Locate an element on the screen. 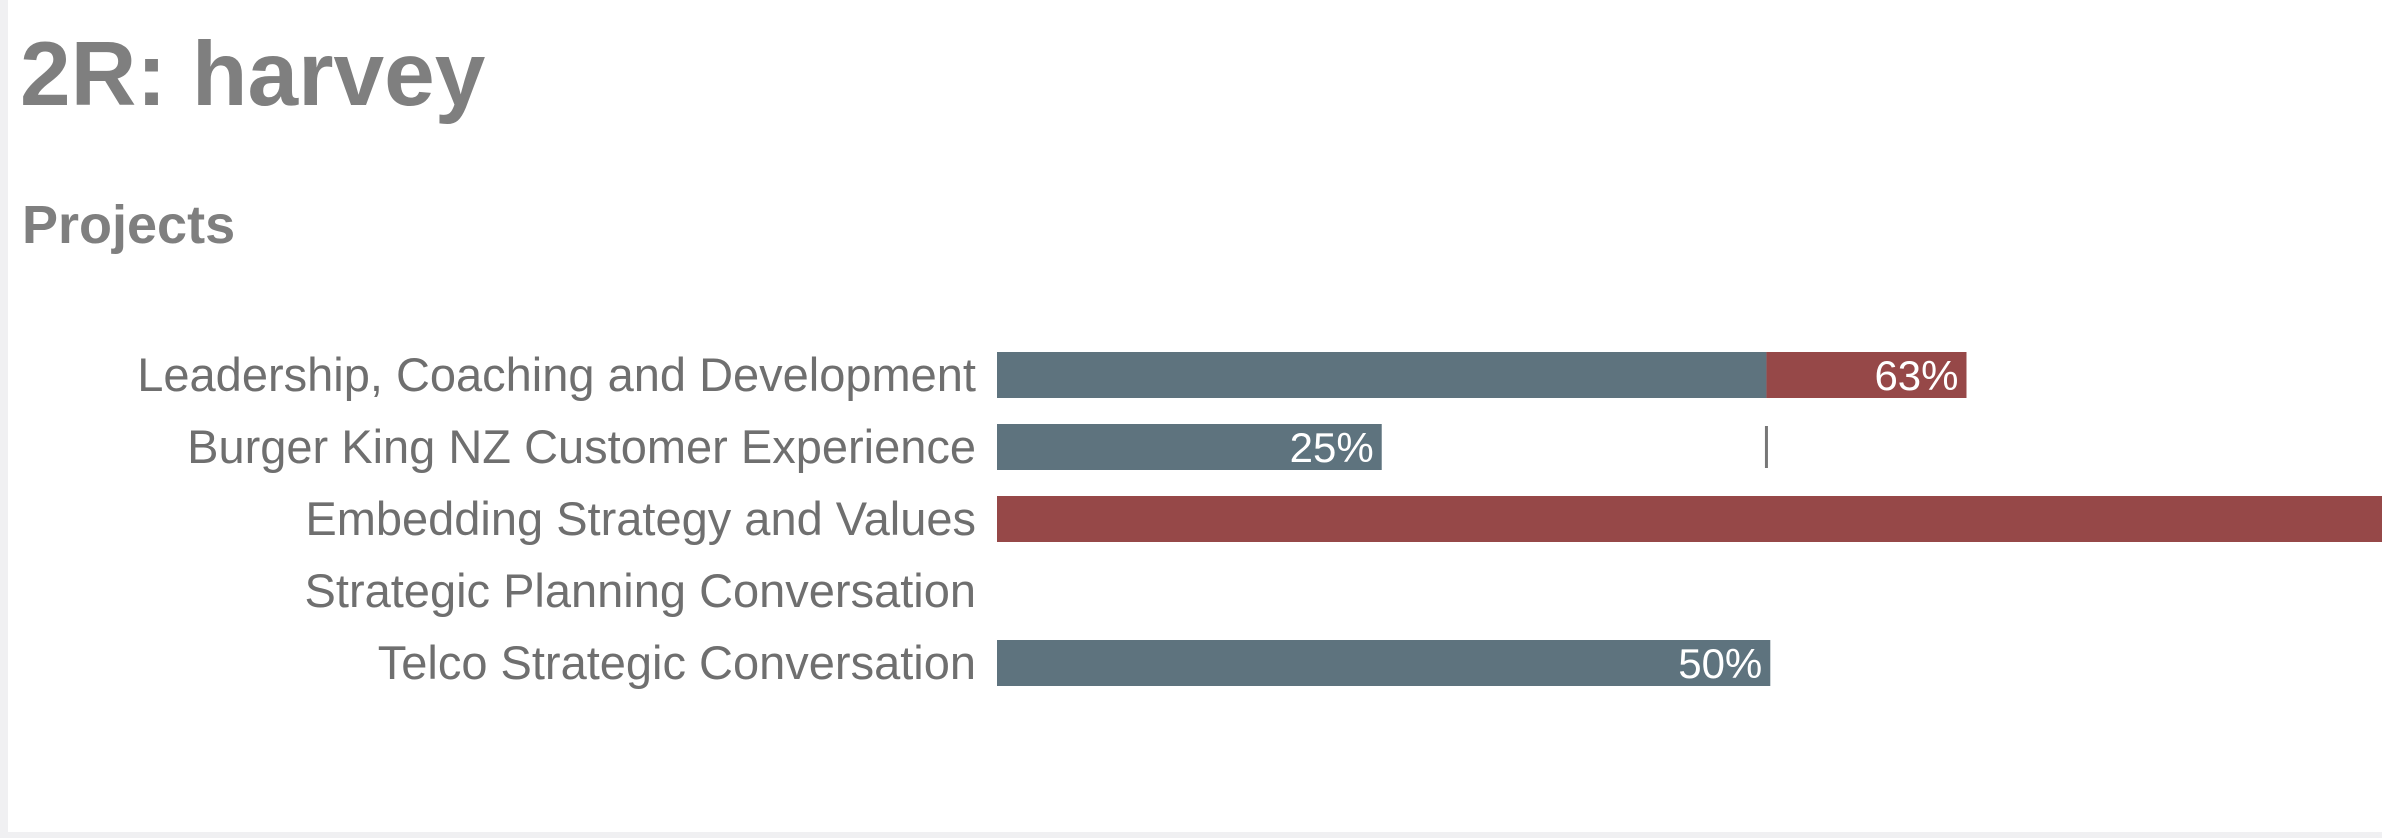 Image resolution: width=2382 pixels, height=838 pixels. category-label: Strategic Planning Conversation is located at coordinates (640, 590).